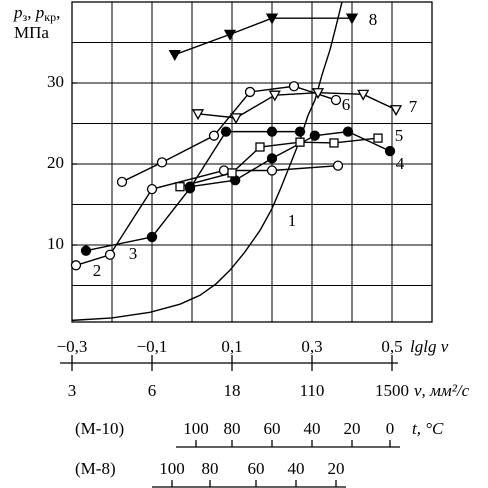  I want to click on x-tick-label: −0,1, so click(152, 346).